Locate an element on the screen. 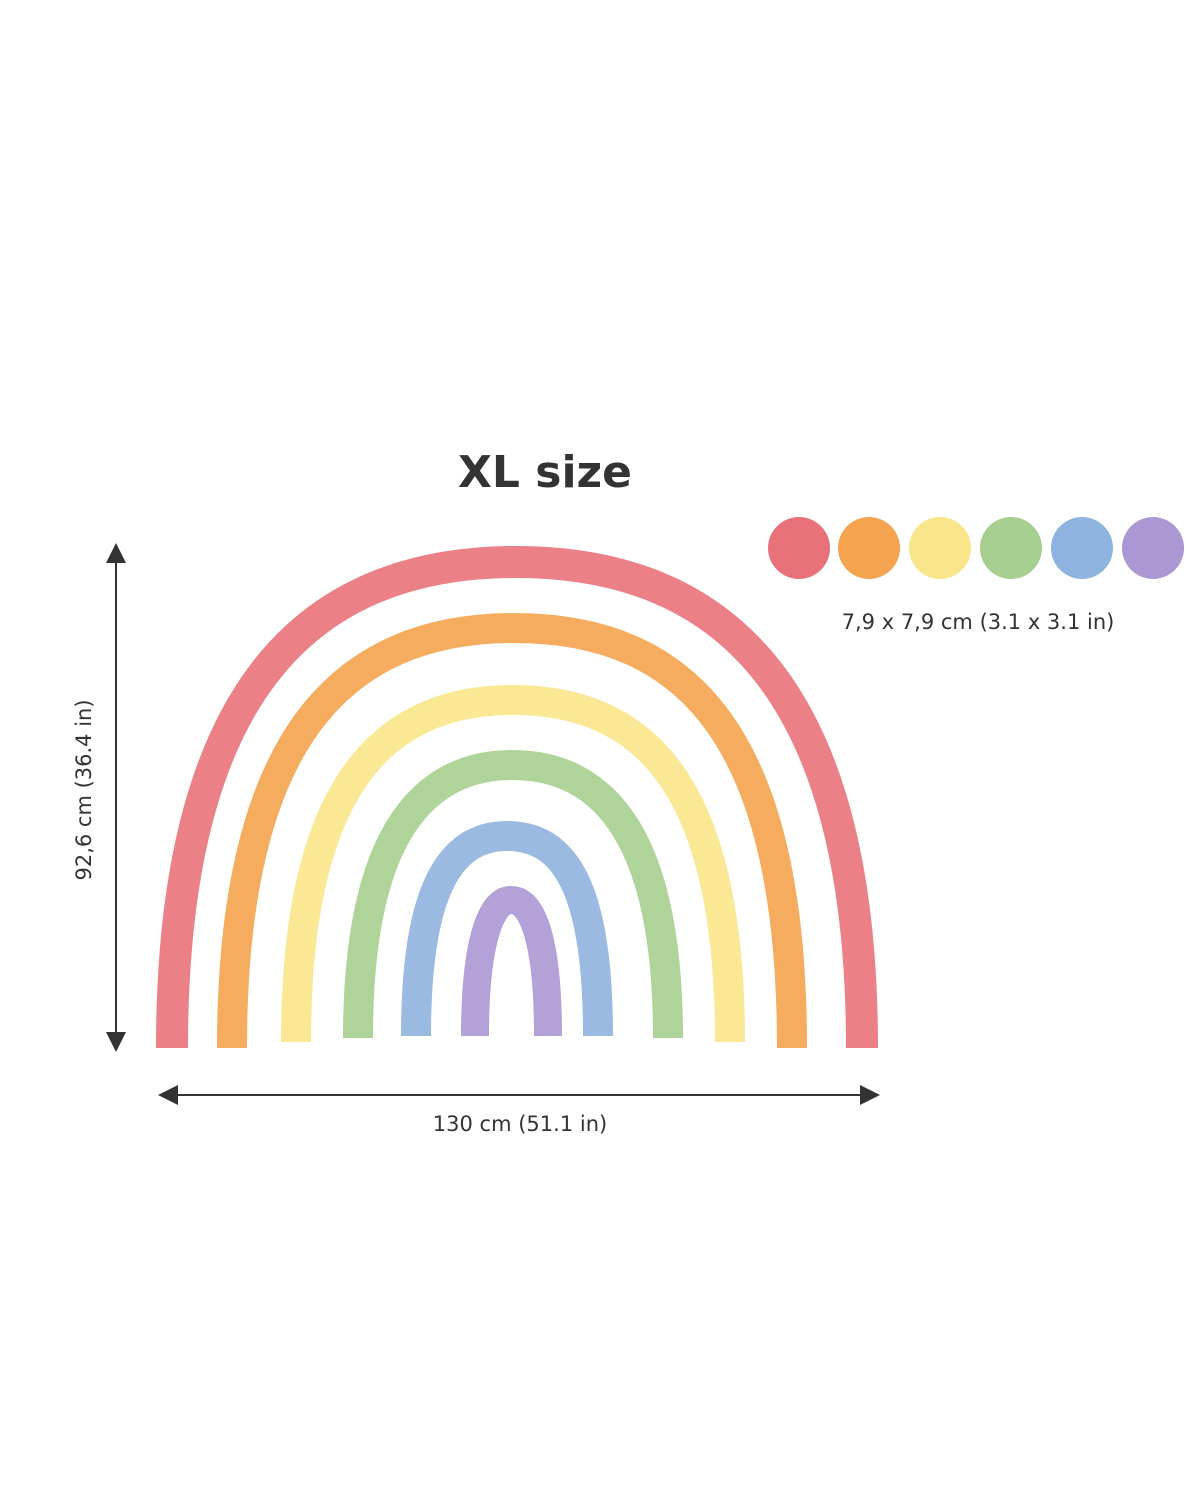  dot-orange is located at coordinates (869, 548).